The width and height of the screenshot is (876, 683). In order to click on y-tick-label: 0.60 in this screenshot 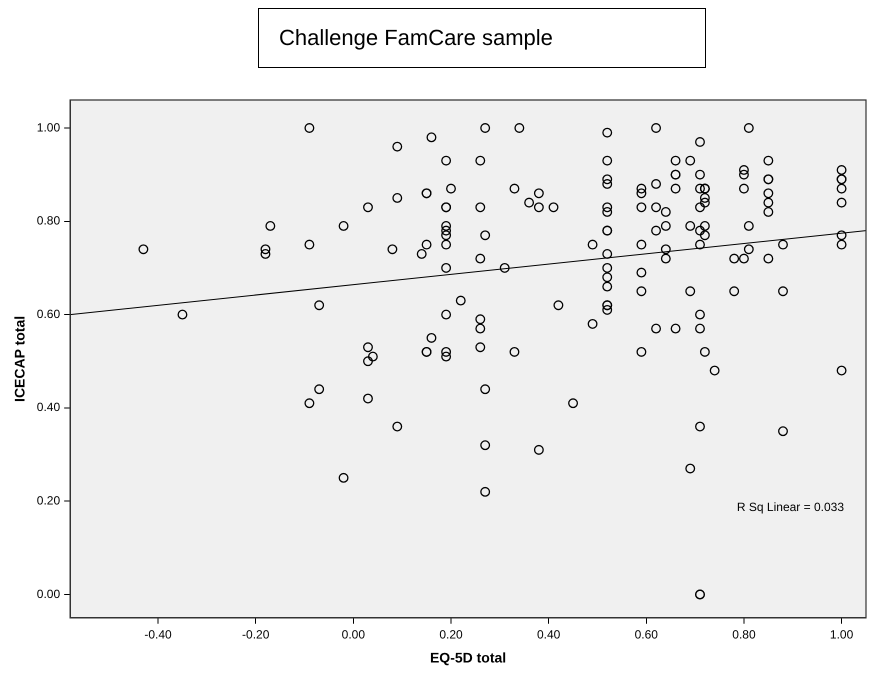, I will do `click(48, 313)`.